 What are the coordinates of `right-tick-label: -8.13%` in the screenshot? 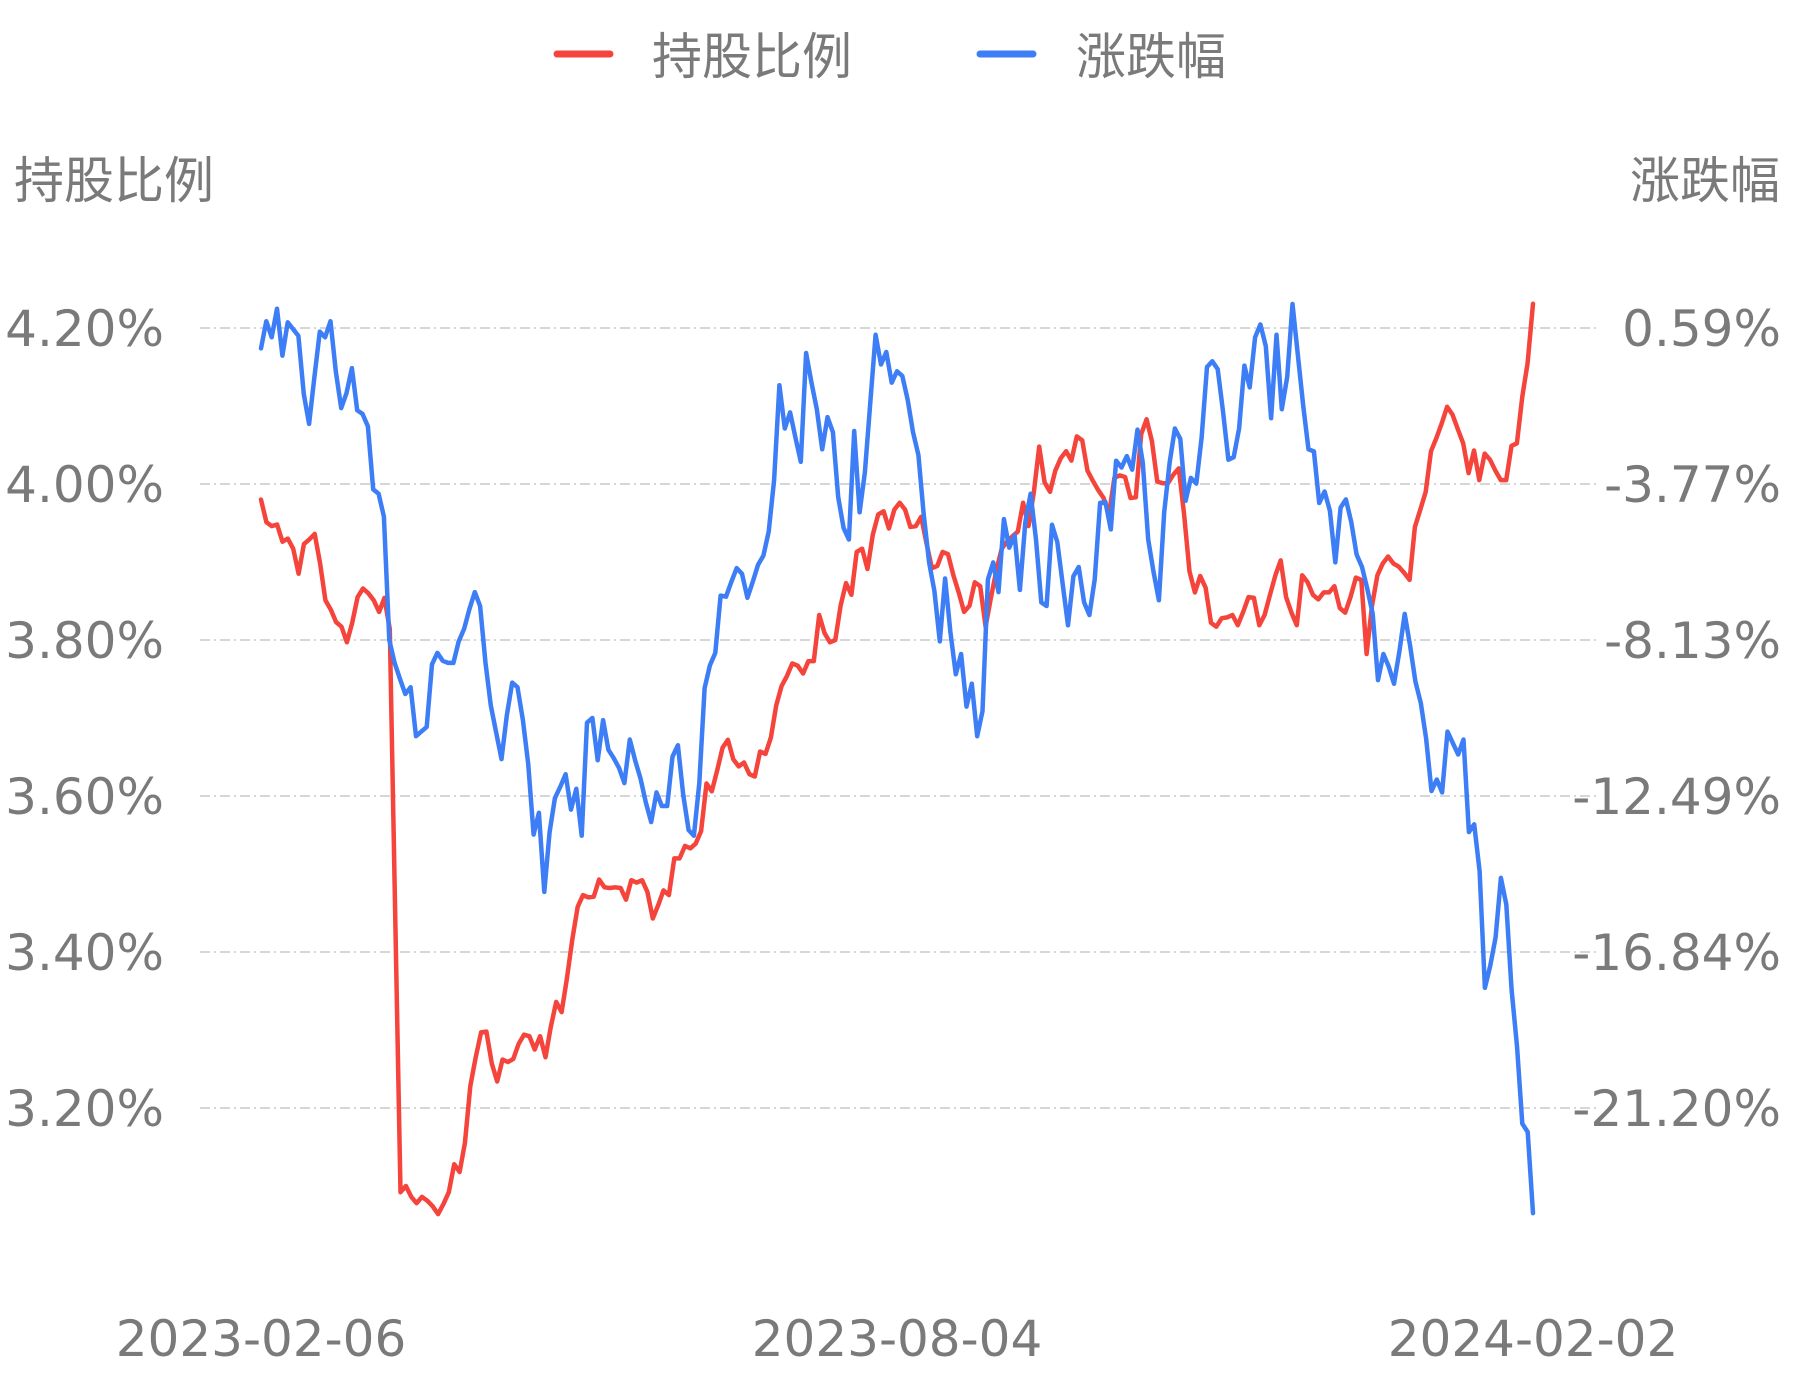 It's located at (1692, 641).